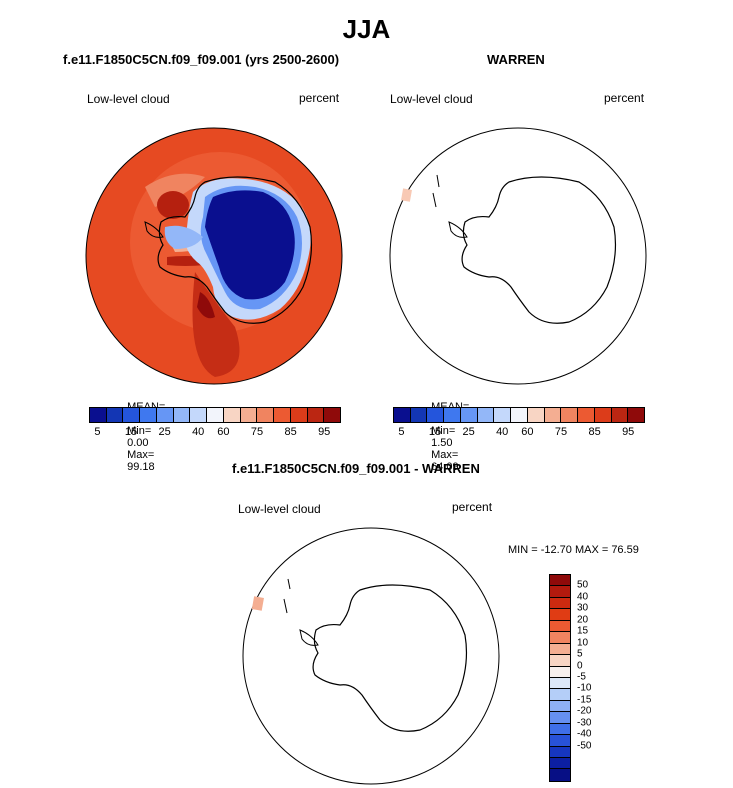 This screenshot has width=733, height=788. Describe the element at coordinates (518, 256) in the screenshot. I see `right-map` at that location.